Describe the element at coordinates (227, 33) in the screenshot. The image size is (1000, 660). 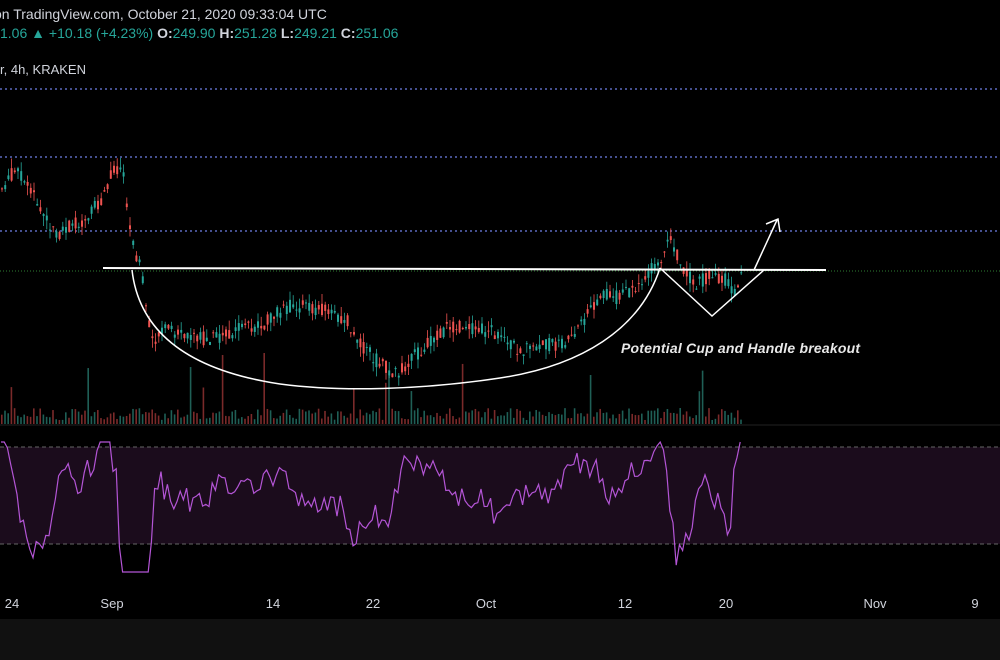
I see `high-label: H:` at that location.